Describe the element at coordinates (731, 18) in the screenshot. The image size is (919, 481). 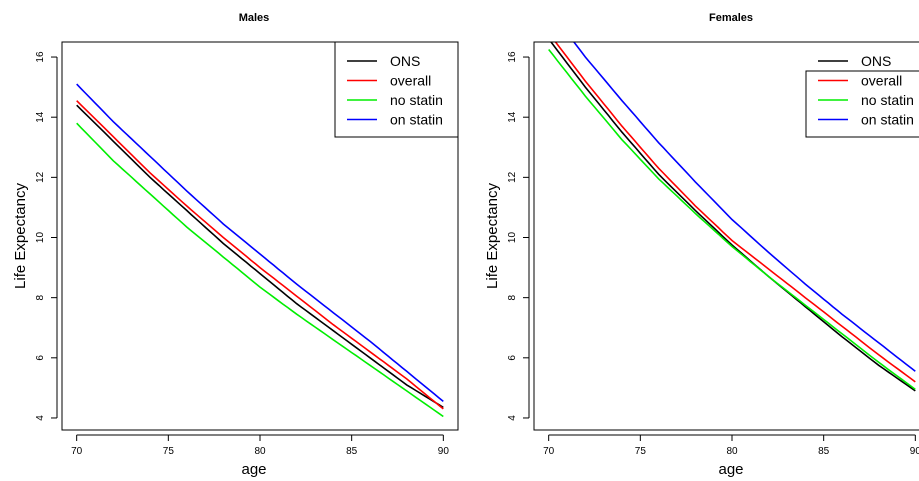
I see `chart-title: Females` at that location.